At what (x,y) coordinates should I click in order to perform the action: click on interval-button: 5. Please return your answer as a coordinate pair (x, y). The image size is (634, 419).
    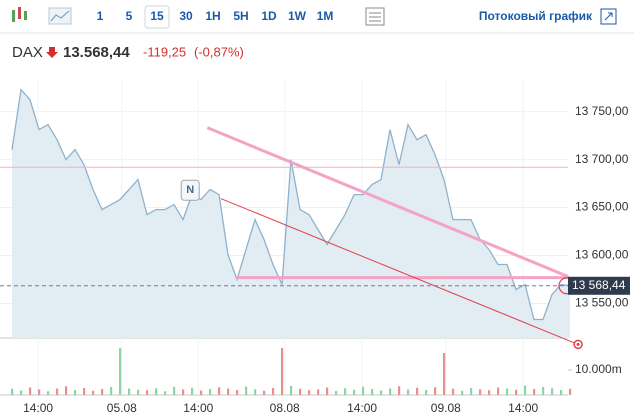
    Looking at the image, I should click on (129, 16).